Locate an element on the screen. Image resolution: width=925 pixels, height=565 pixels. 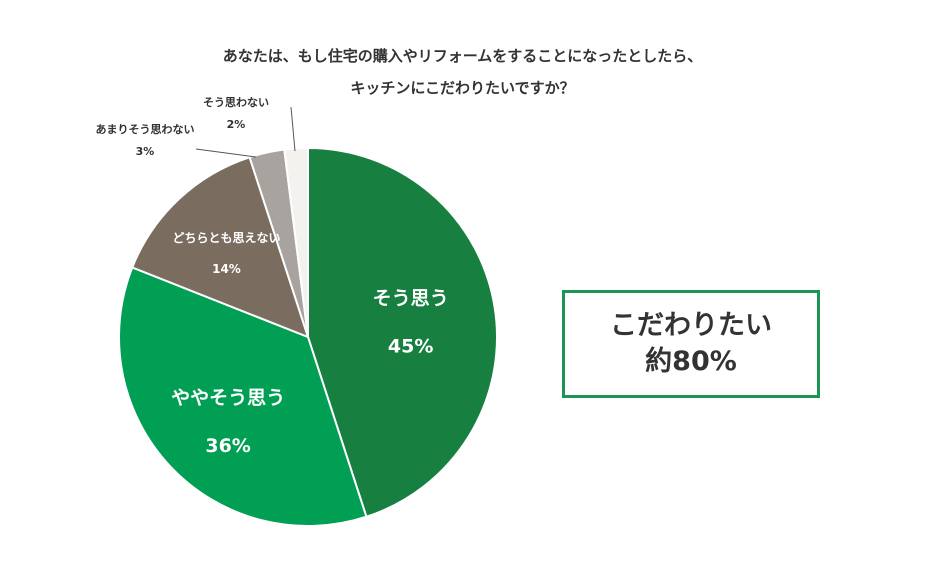
slice-value-label-1: 45% is located at coordinates (410, 347).